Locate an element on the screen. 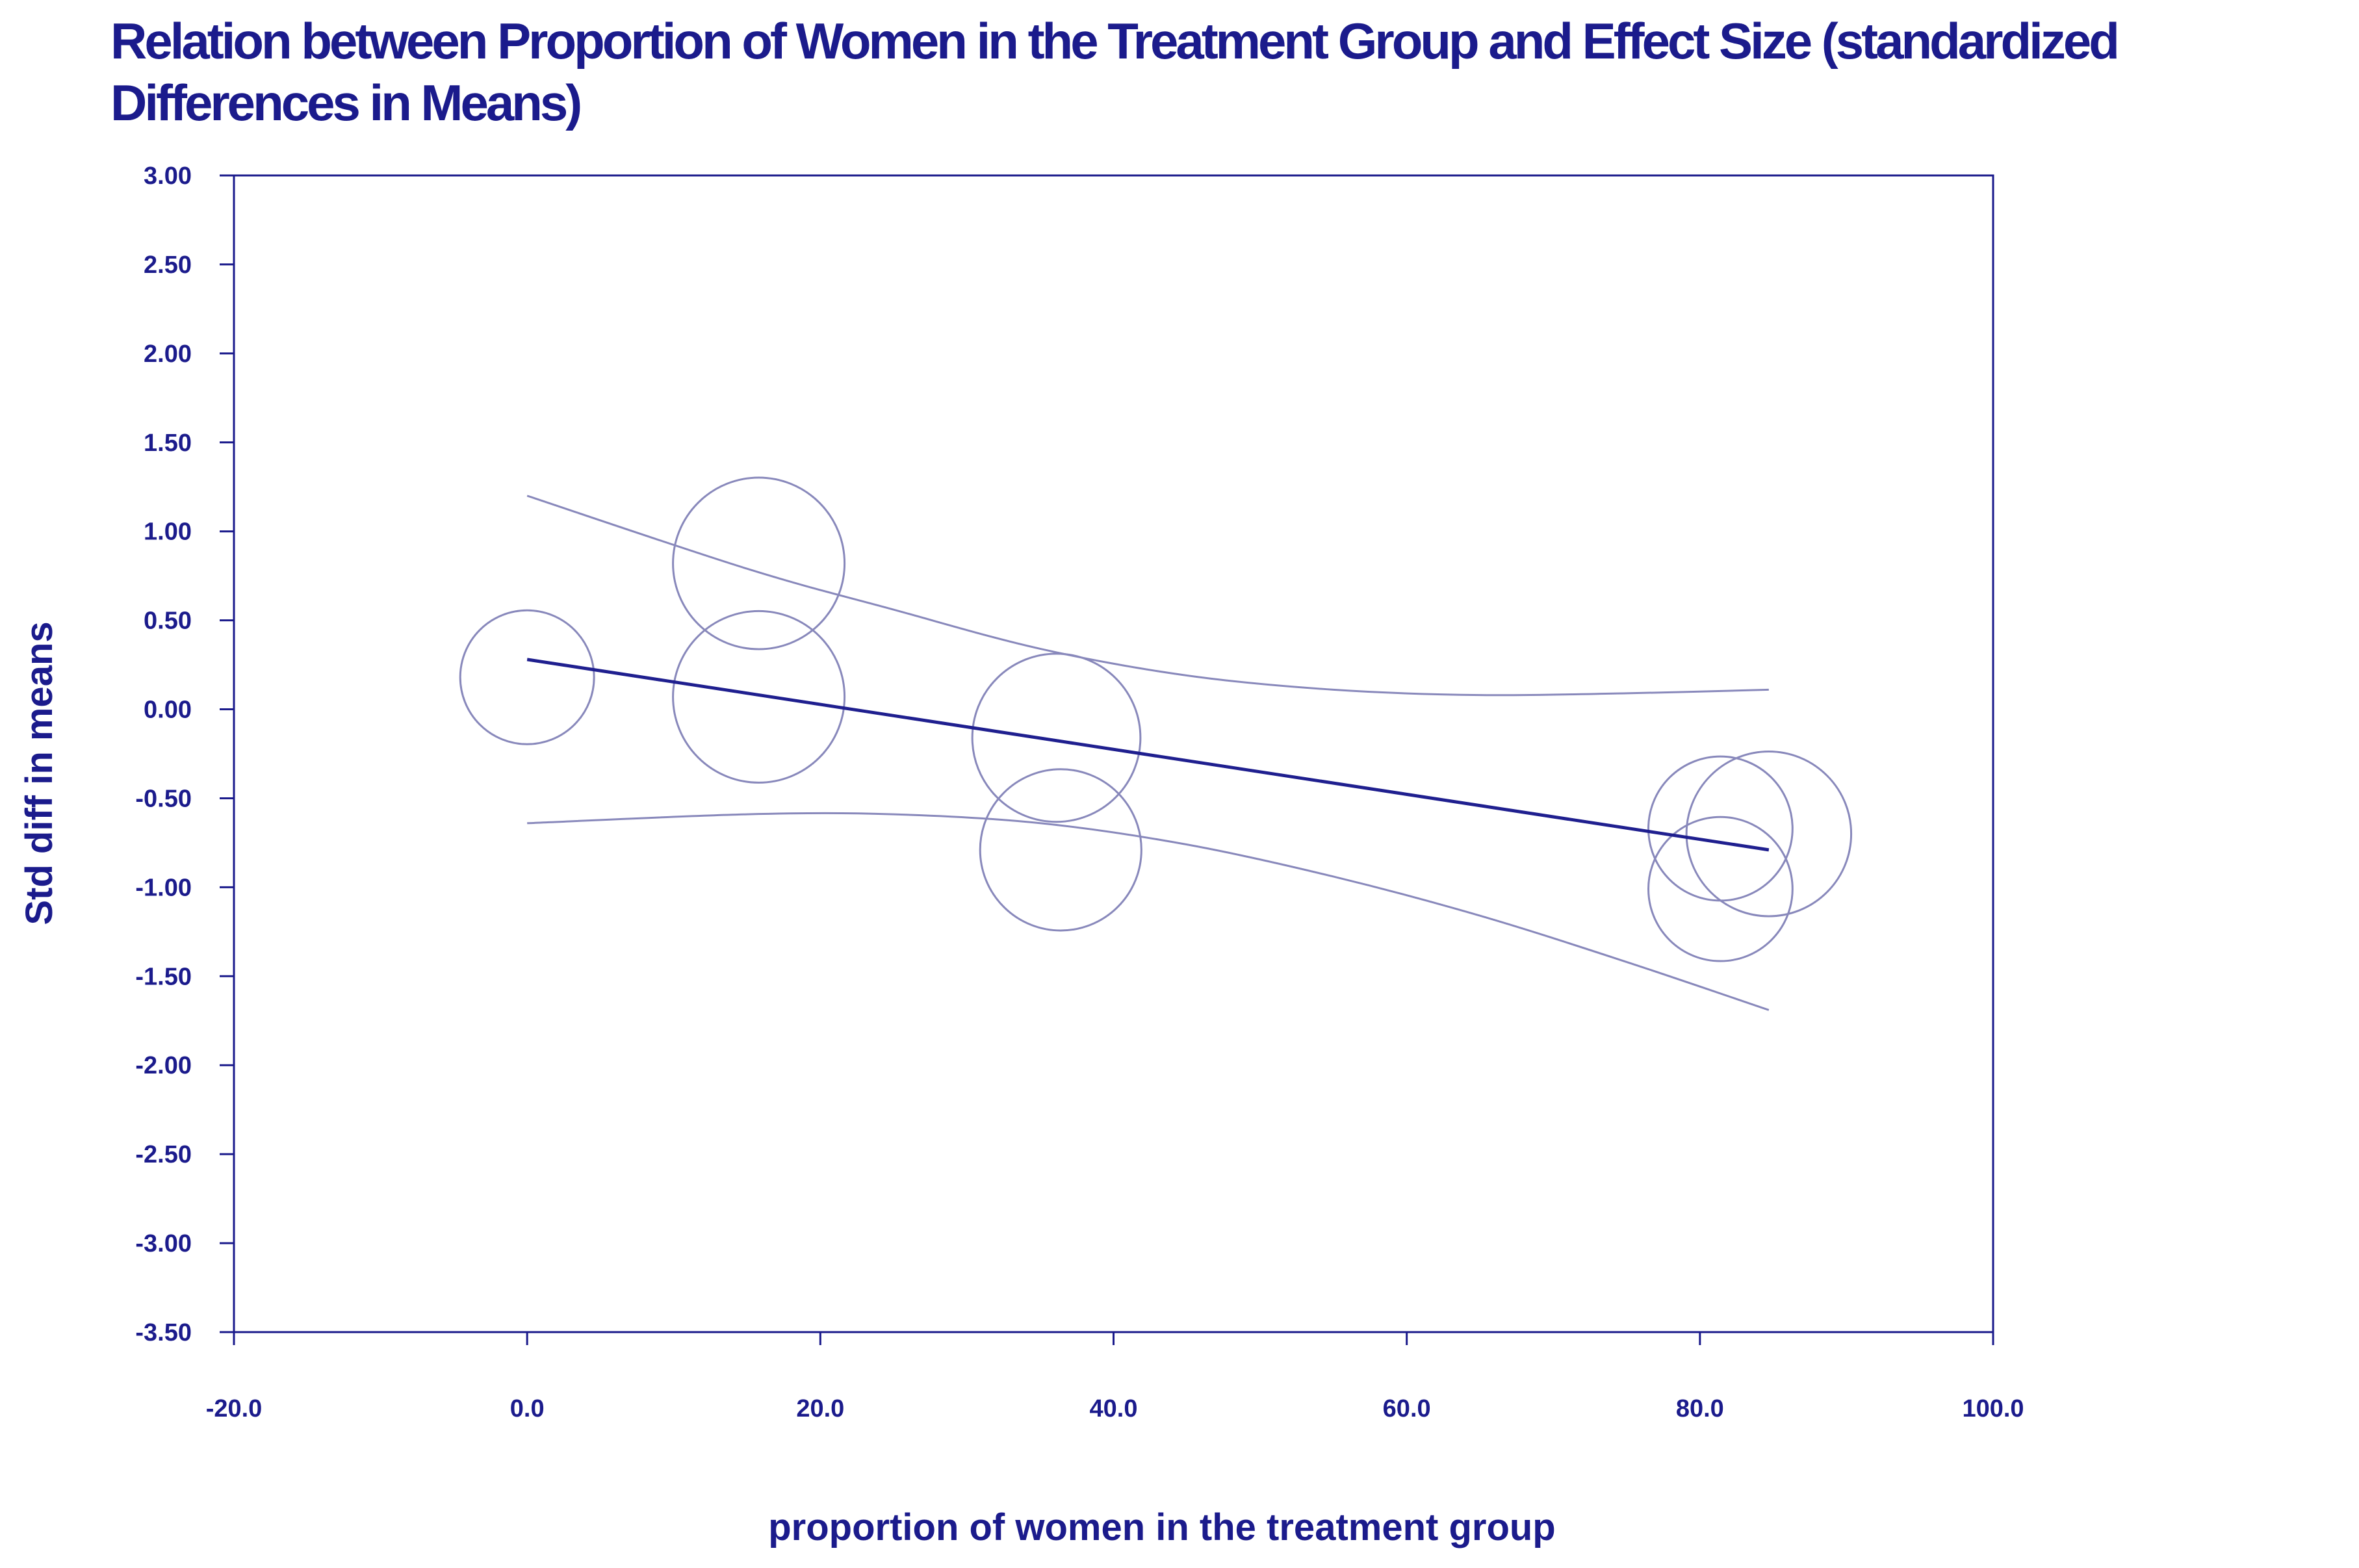 This screenshot has width=2359, height=1568. y-tick-label: 1.00 is located at coordinates (168, 532).